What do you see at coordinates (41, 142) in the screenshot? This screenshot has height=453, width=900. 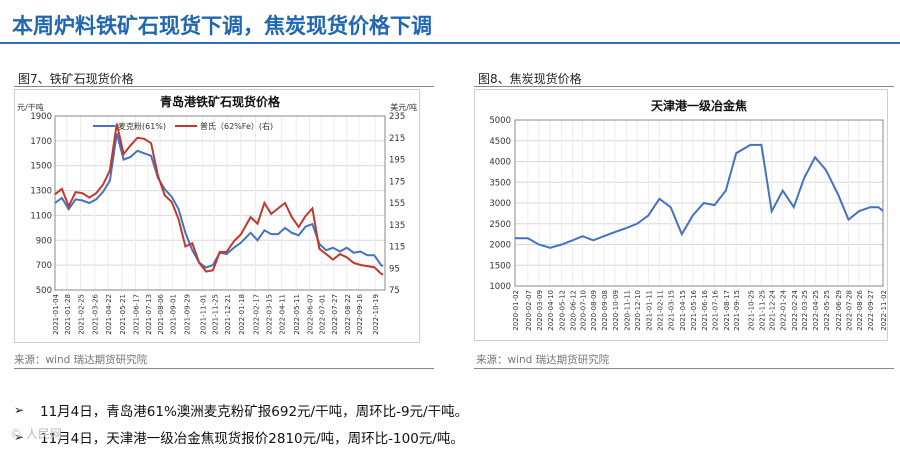 I see `y-tick-label-left: 1700` at bounding box center [41, 142].